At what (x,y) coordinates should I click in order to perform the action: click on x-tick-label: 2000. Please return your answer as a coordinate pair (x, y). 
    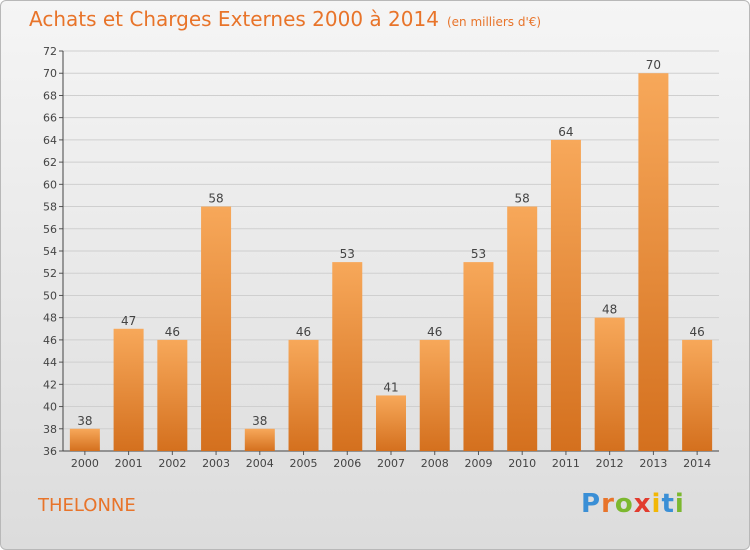
    Looking at the image, I should click on (85, 463).